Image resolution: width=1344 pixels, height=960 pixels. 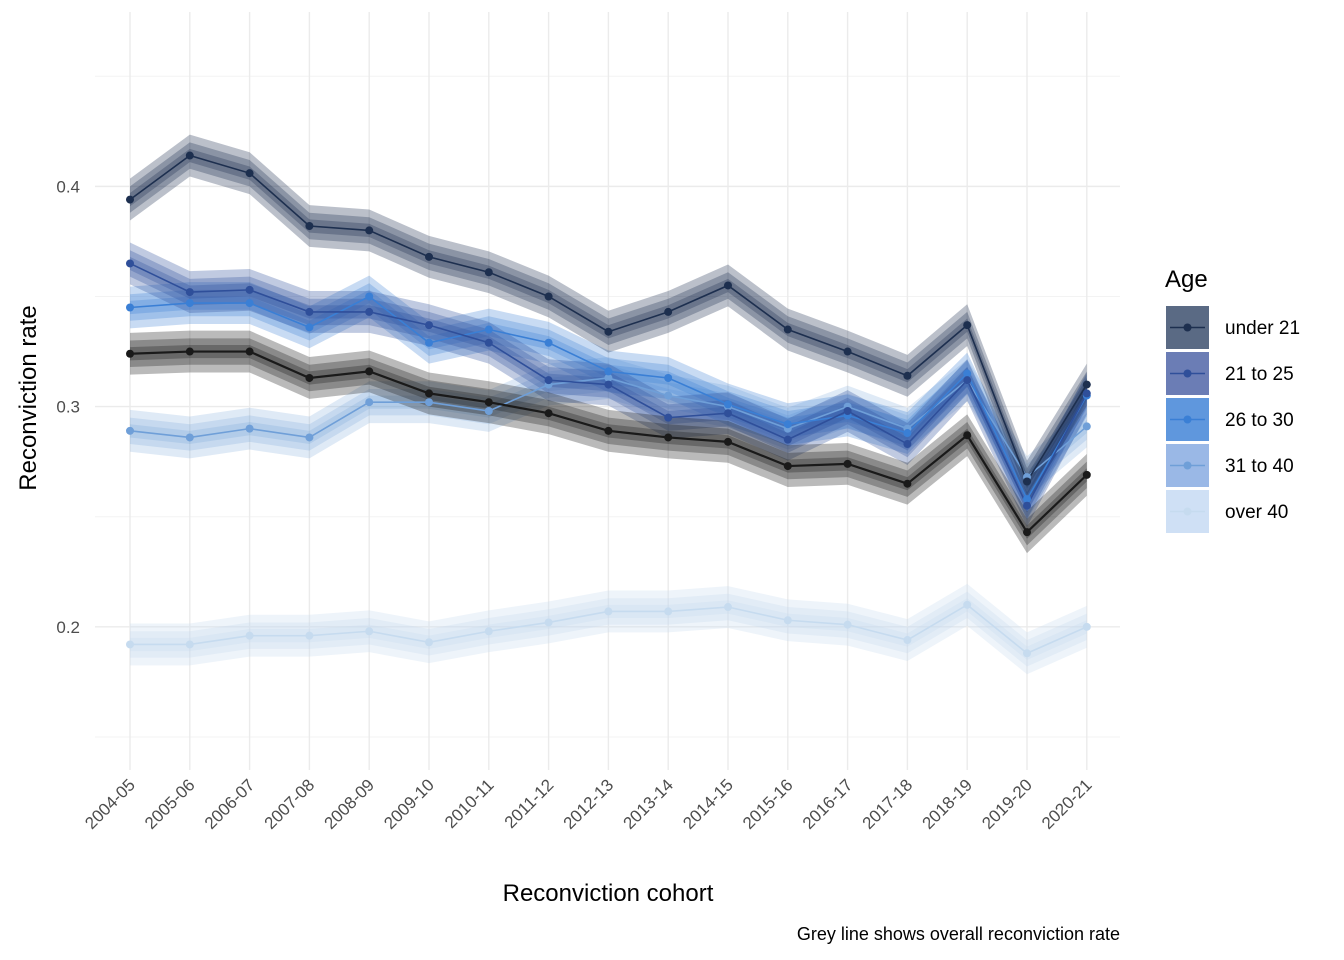 What do you see at coordinates (828, 804) in the screenshot?
I see `x-tick-label: 2016-17` at bounding box center [828, 804].